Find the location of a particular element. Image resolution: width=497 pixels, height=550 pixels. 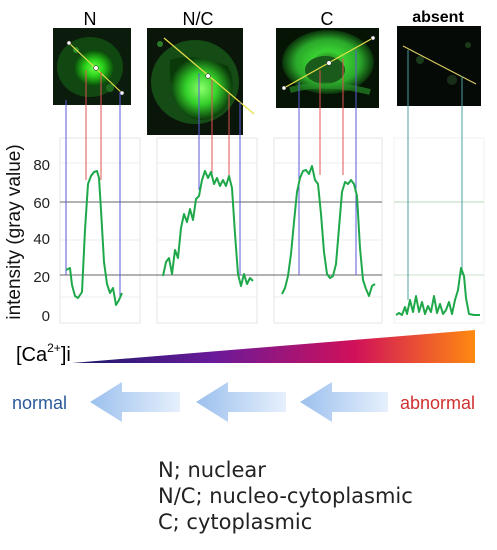

plot-panel-n is located at coordinates (100, 230).